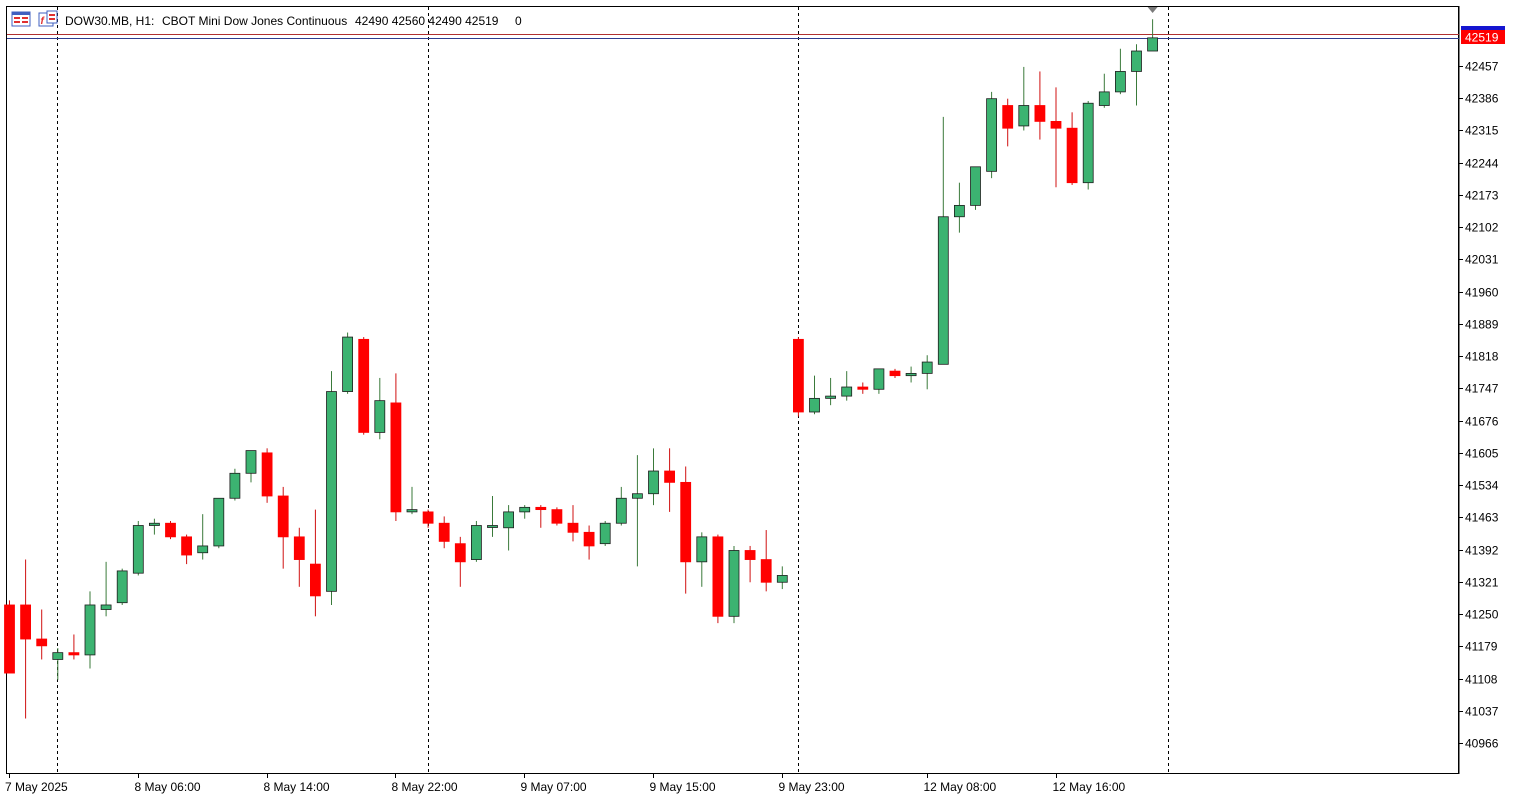 The height and width of the screenshot is (797, 1524). What do you see at coordinates (1482, 164) in the screenshot?
I see `y-tick-label-3: 42244` at bounding box center [1482, 164].